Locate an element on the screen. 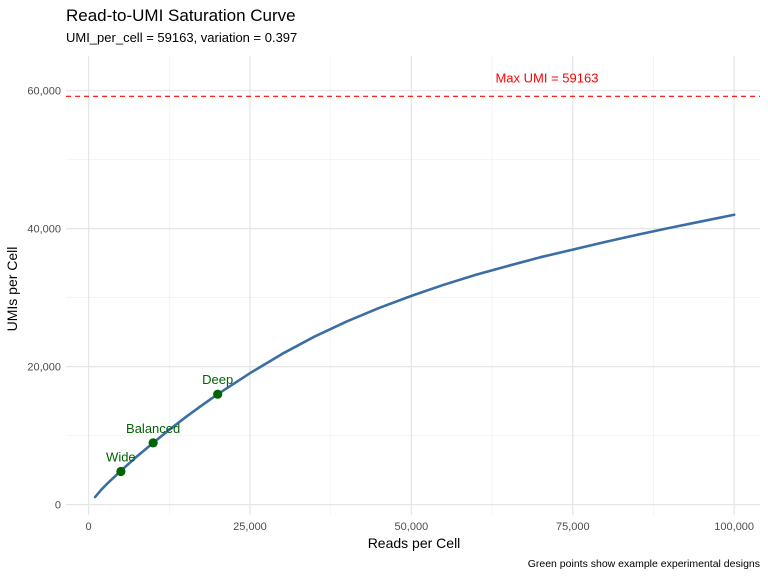 The height and width of the screenshot is (576, 768). design-point-label: Balanced is located at coordinates (153, 428).